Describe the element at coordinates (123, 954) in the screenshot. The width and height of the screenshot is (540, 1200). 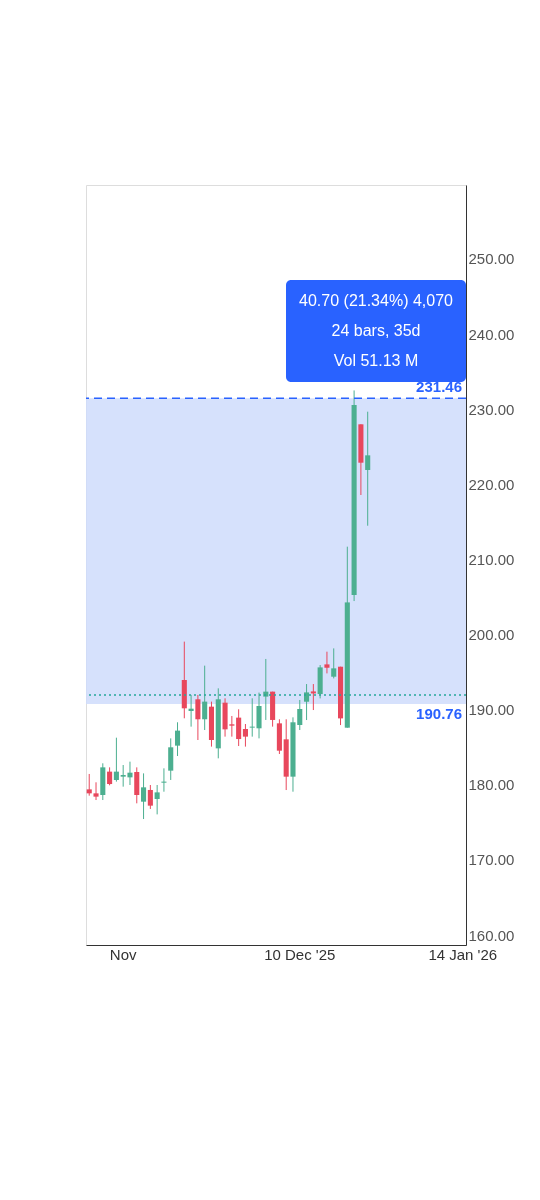
I see `x-tick-label: Nov` at that location.